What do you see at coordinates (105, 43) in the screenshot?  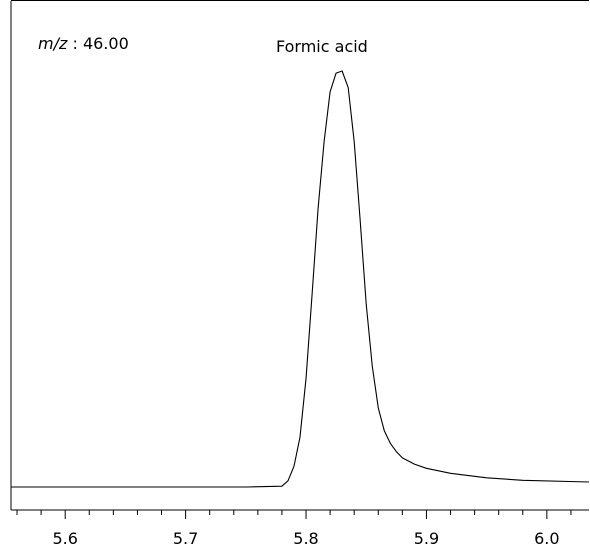 I see `mz-value: 46.00` at bounding box center [105, 43].